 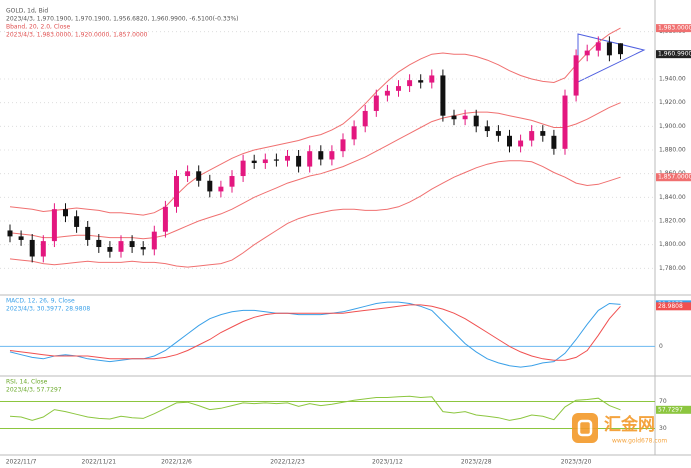 I want to click on y-tick-label: 70, so click(x=663, y=401).